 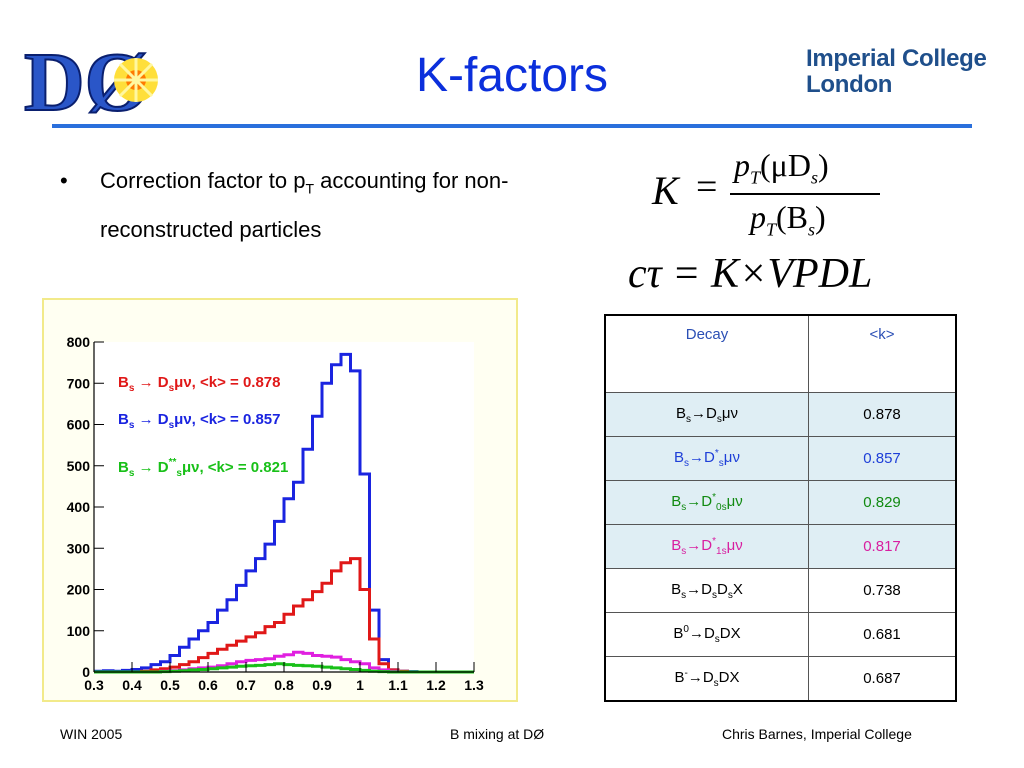 I want to click on table-header-row: Decay <k>, so click(x=780, y=353).